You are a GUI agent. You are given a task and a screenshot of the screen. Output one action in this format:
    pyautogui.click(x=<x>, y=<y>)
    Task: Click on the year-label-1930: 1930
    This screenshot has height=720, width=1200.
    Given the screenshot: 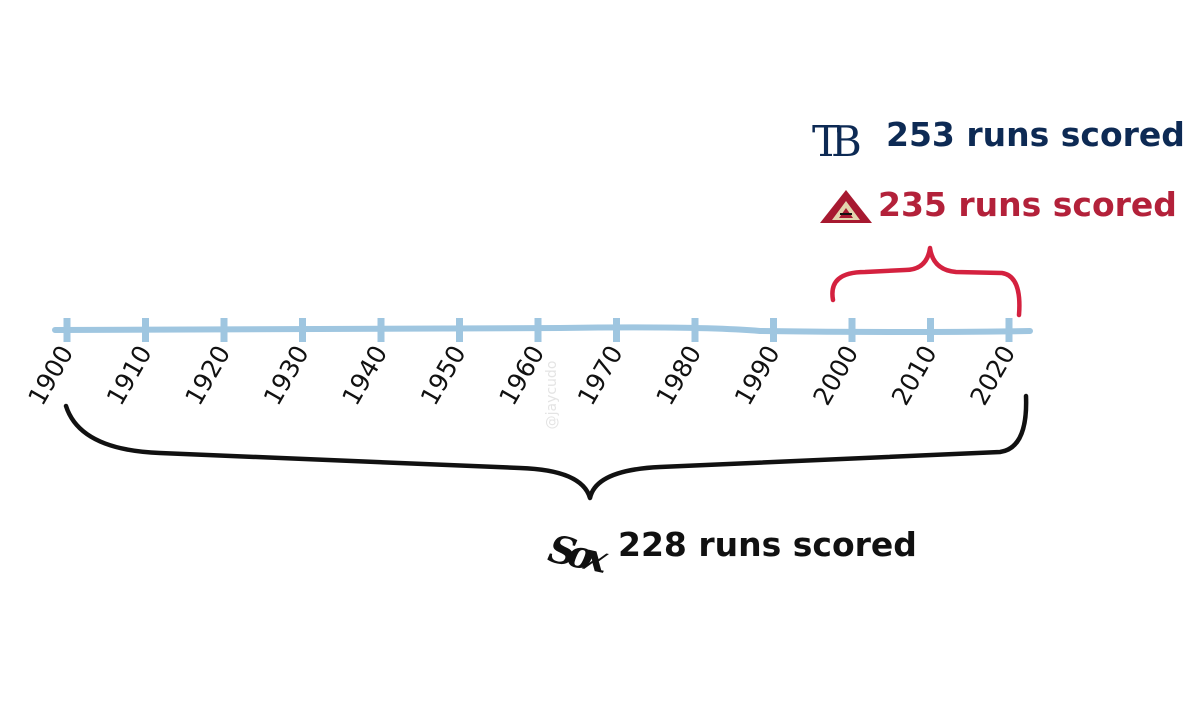 What is the action you would take?
    pyautogui.click(x=286, y=376)
    